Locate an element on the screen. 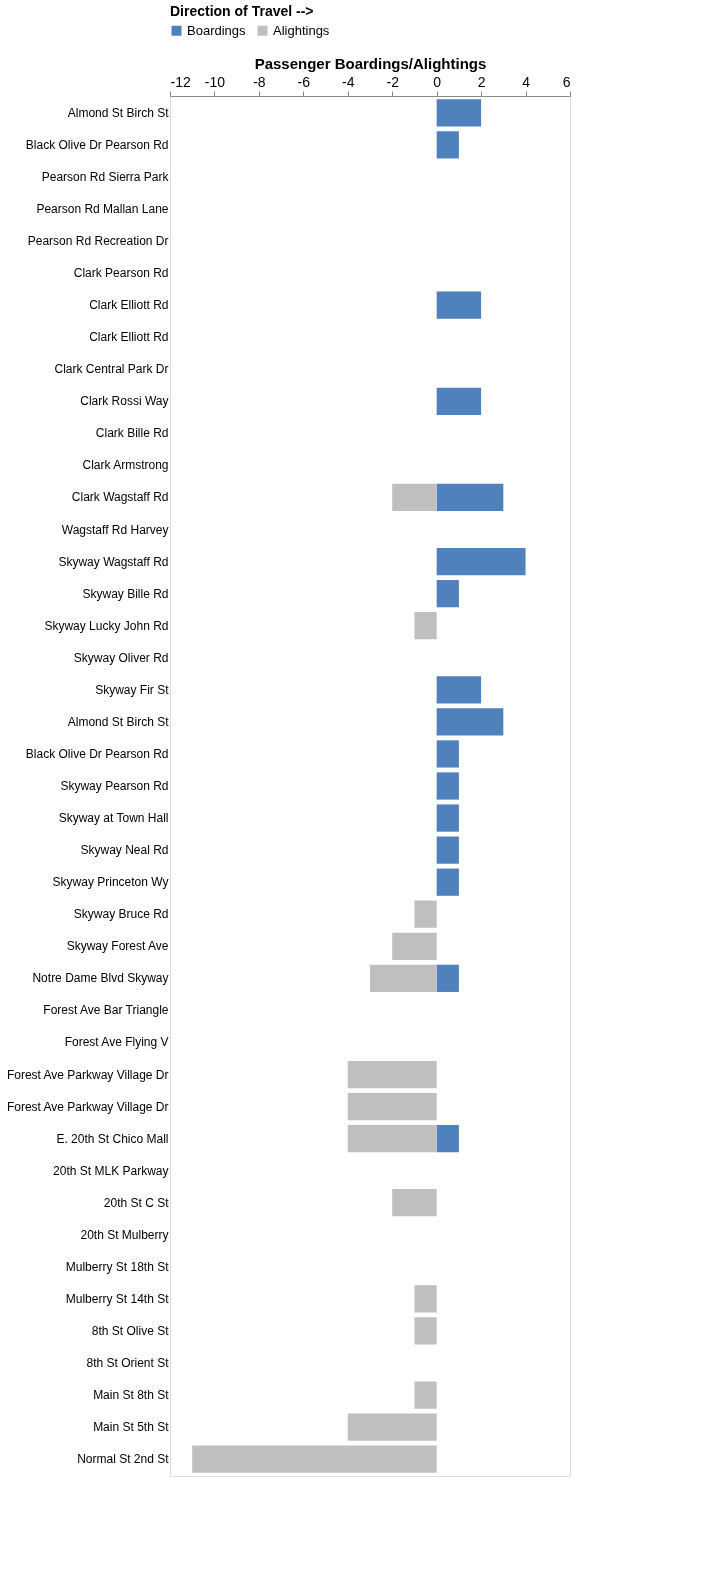 The height and width of the screenshot is (1581, 721). y-tick-label: Pearson Rd Recreation Dr is located at coordinates (98, 241).